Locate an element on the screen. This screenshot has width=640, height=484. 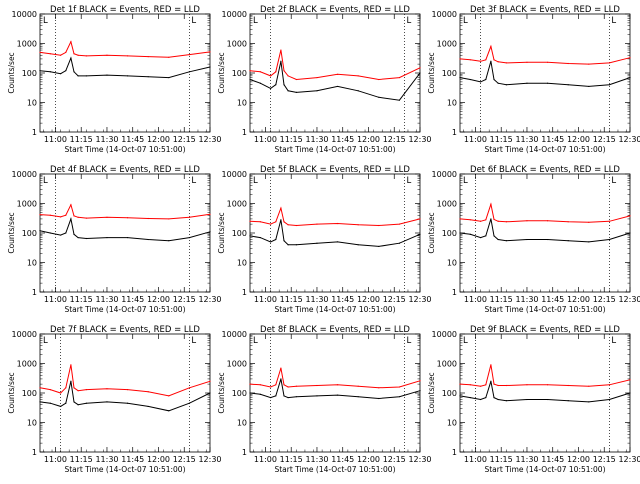
y-tick-label: 10 is located at coordinates (452, 263).